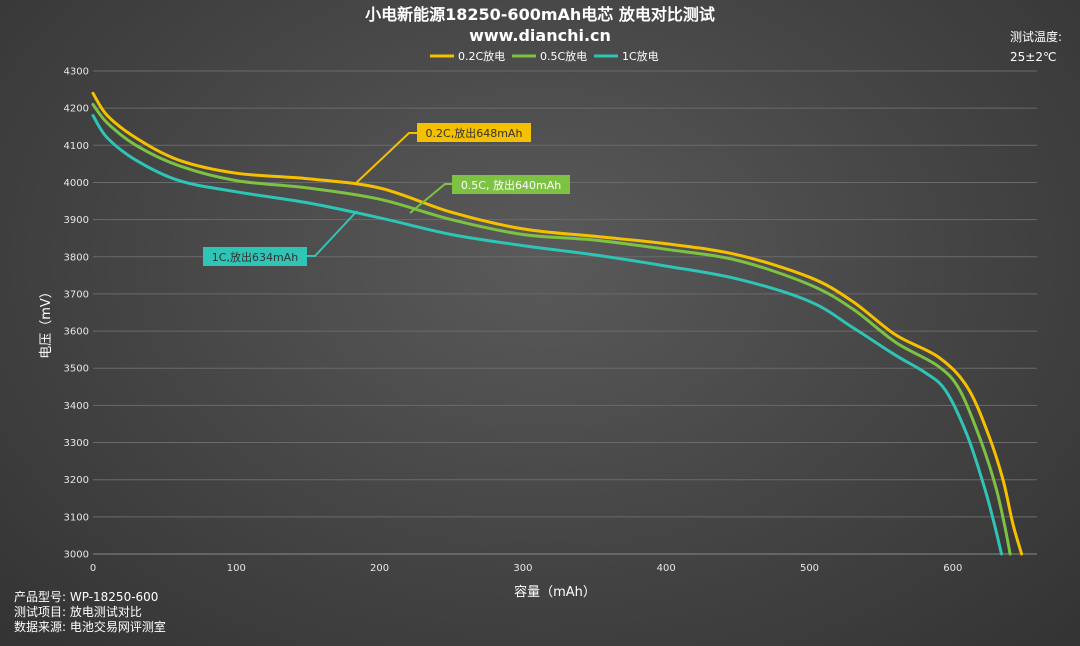 This screenshot has width=1080, height=646. Describe the element at coordinates (76, 555) in the screenshot. I see `y-tick-label: 3000` at that location.